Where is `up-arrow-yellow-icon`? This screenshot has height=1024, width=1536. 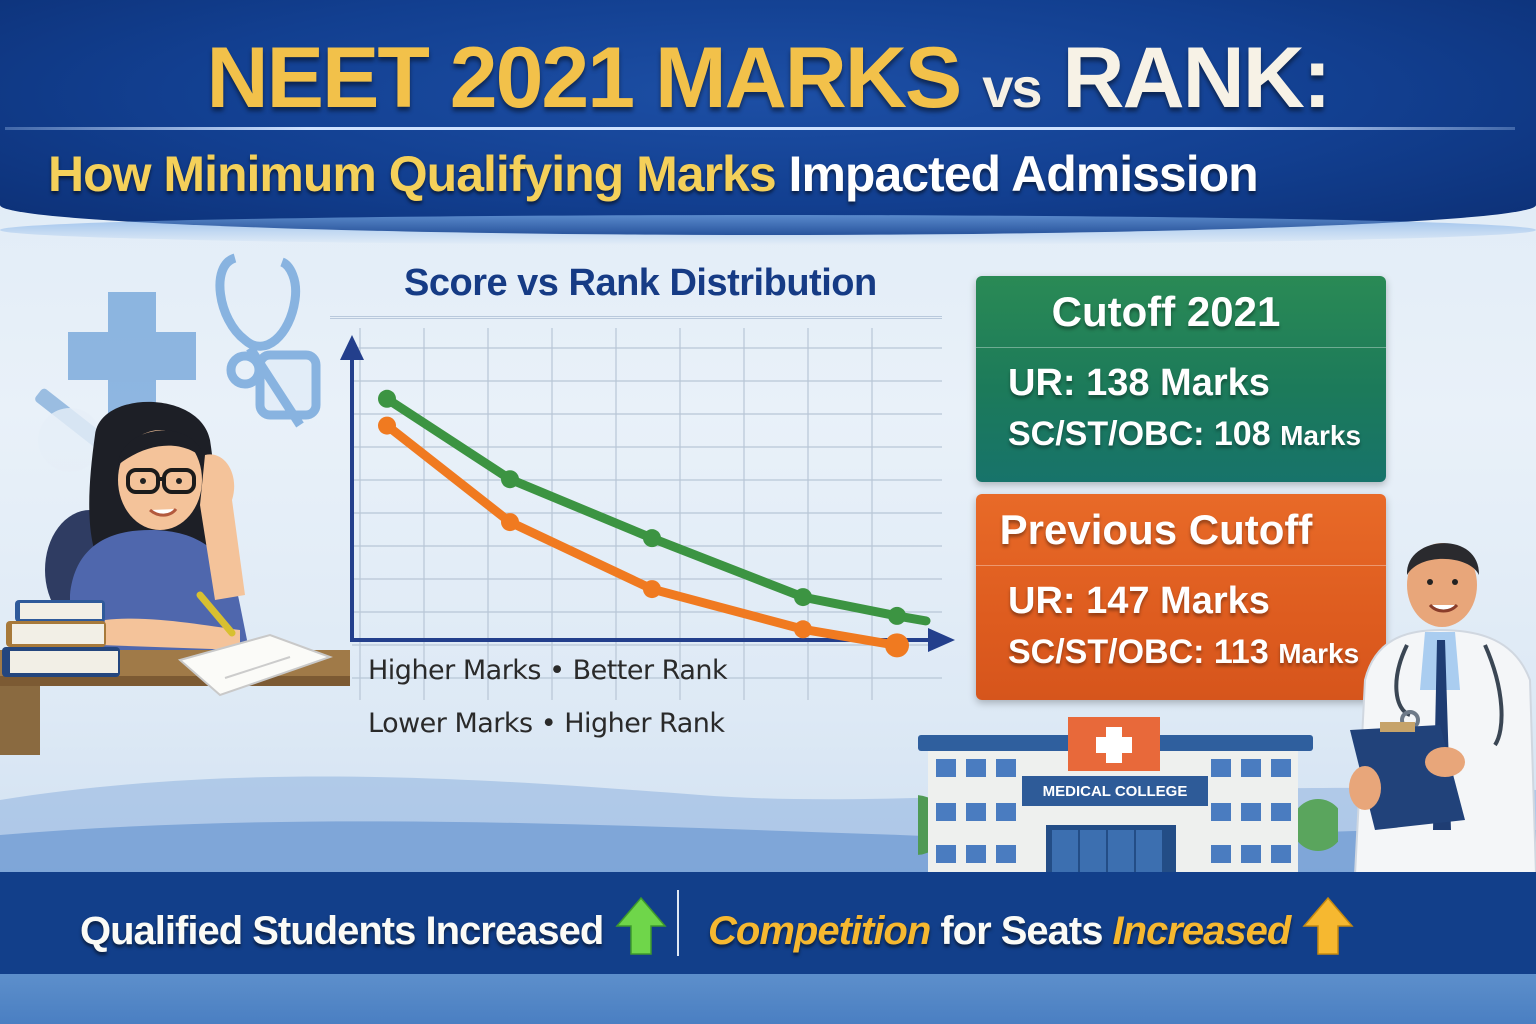
up-arrow-yellow-icon is located at coordinates (1328, 931).